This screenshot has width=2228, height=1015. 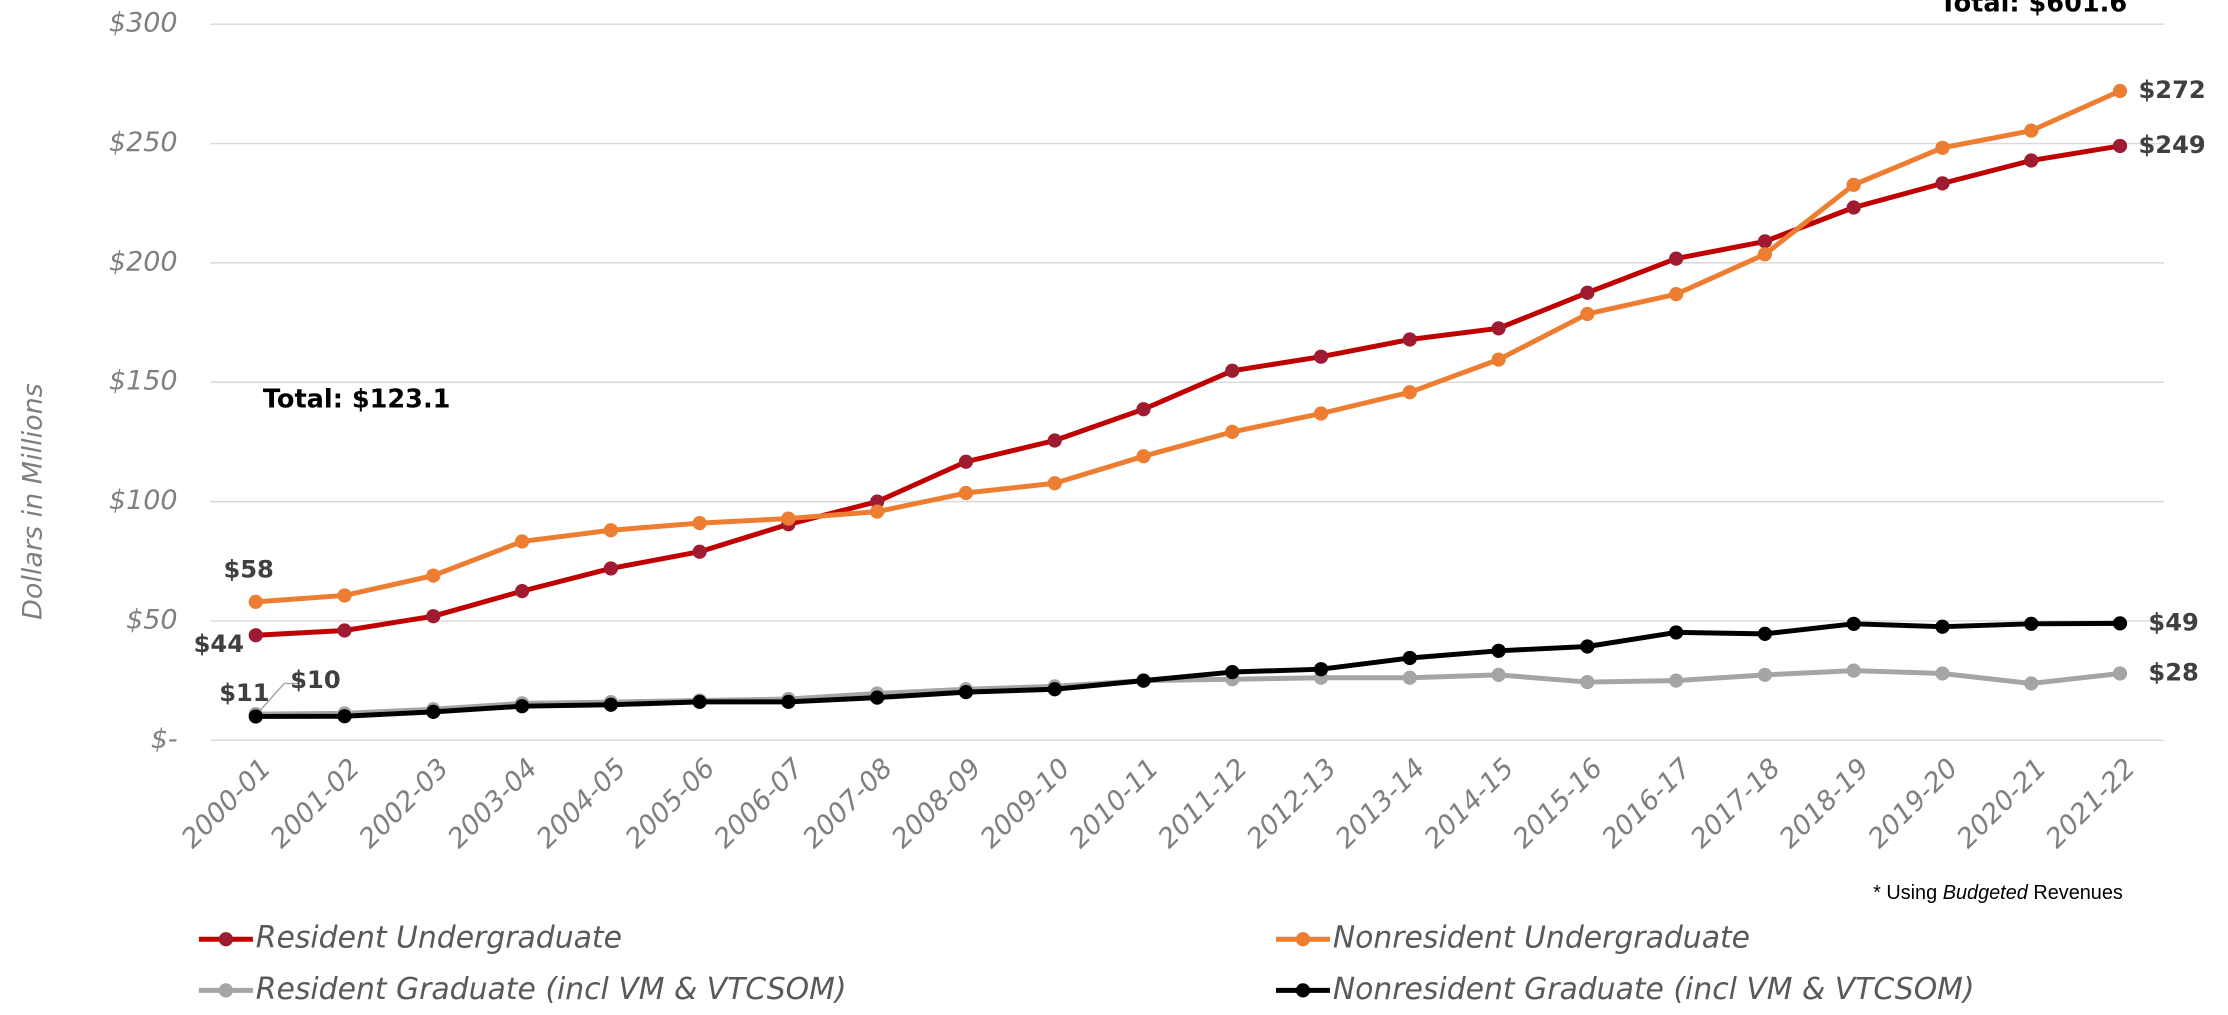 What do you see at coordinates (2173, 622) in the screenshot?
I see `value-label: $49` at bounding box center [2173, 622].